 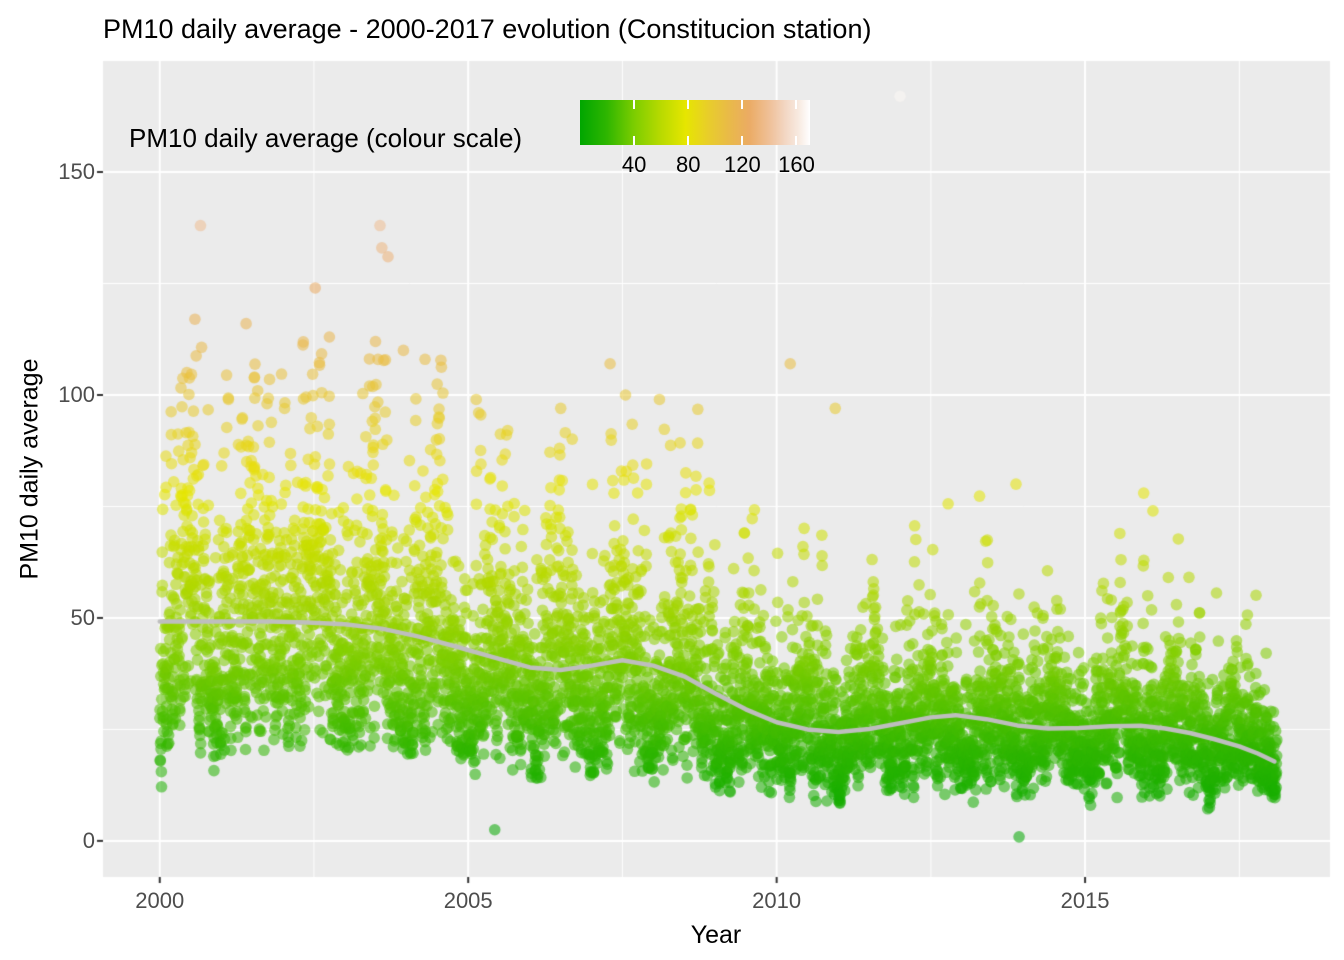 What do you see at coordinates (468, 900) in the screenshot?
I see `x-tick-label: 2005` at bounding box center [468, 900].